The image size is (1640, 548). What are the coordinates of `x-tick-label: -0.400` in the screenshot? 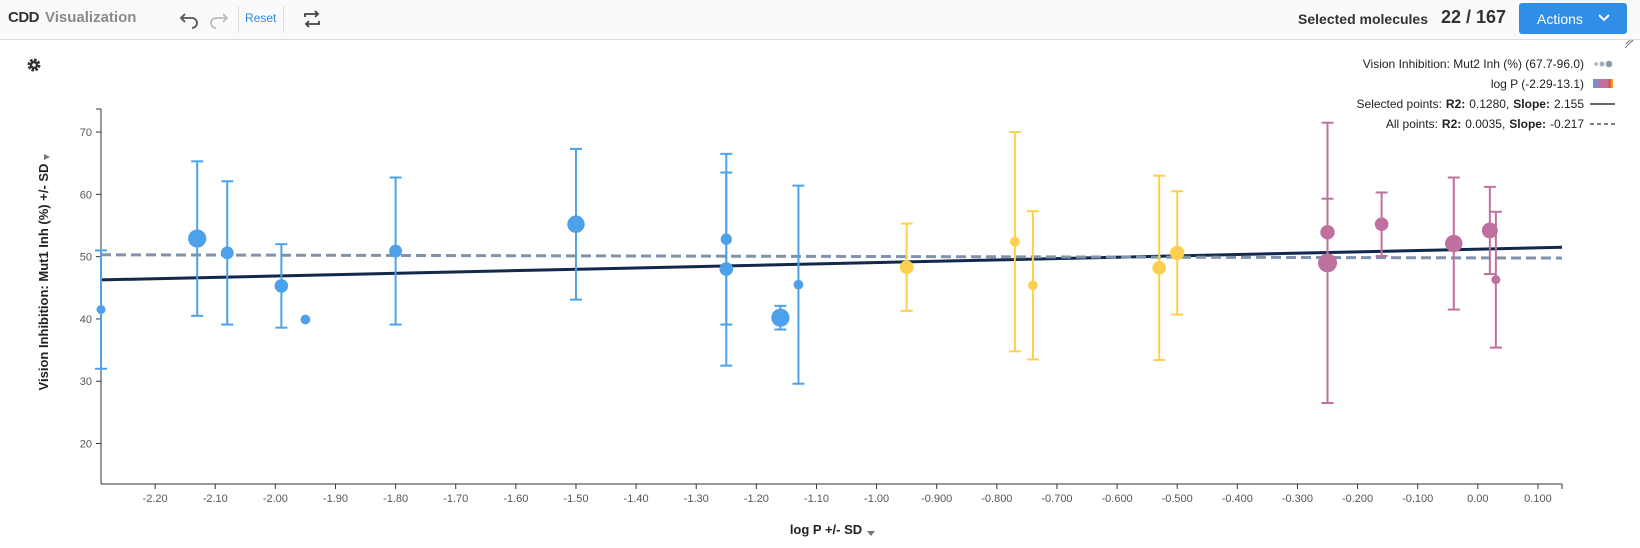 It's located at (1237, 499).